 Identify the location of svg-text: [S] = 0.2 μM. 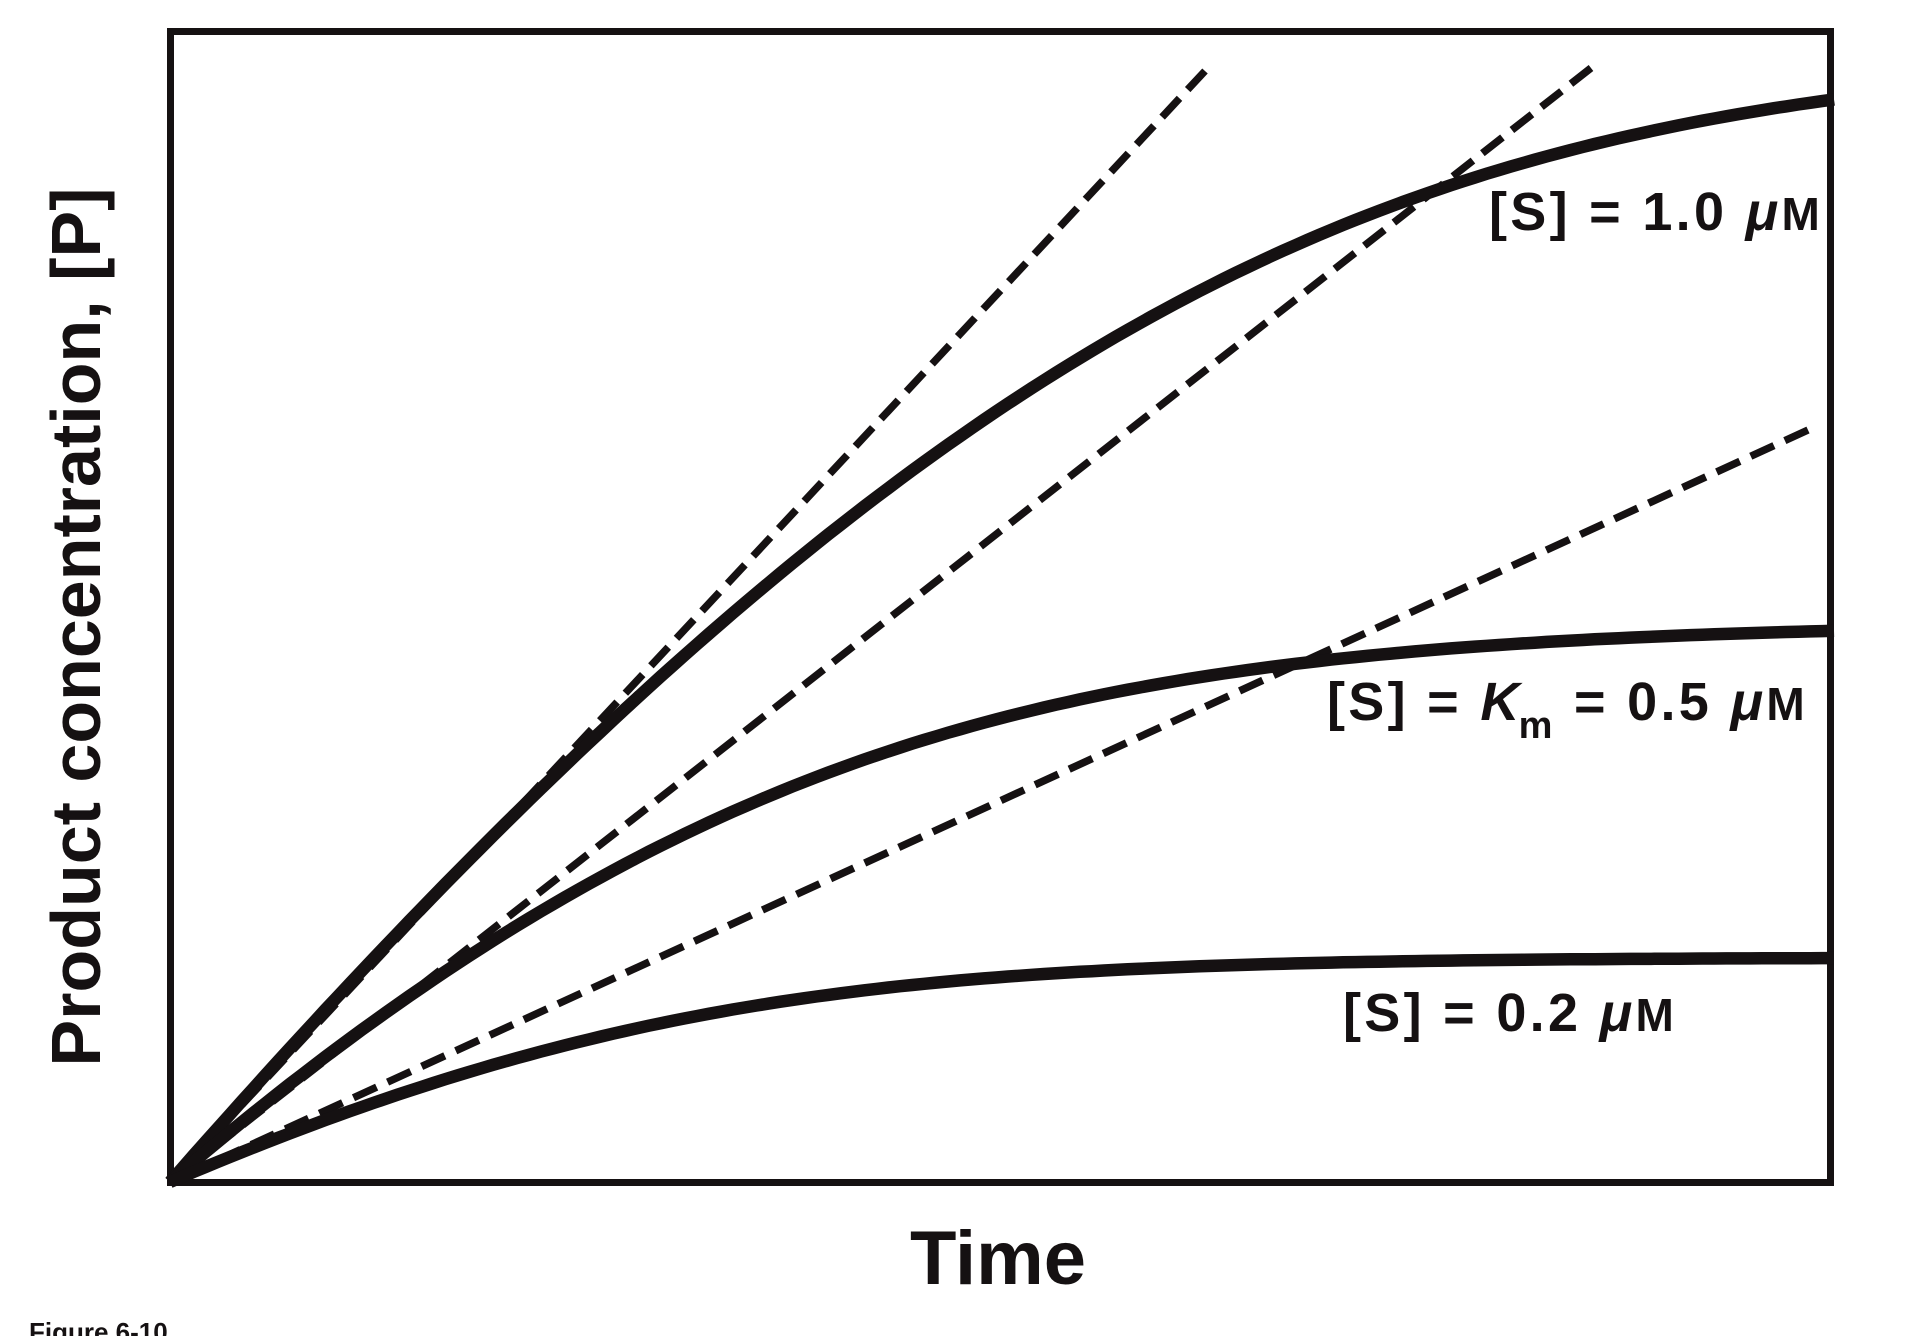
(1510, 1013).